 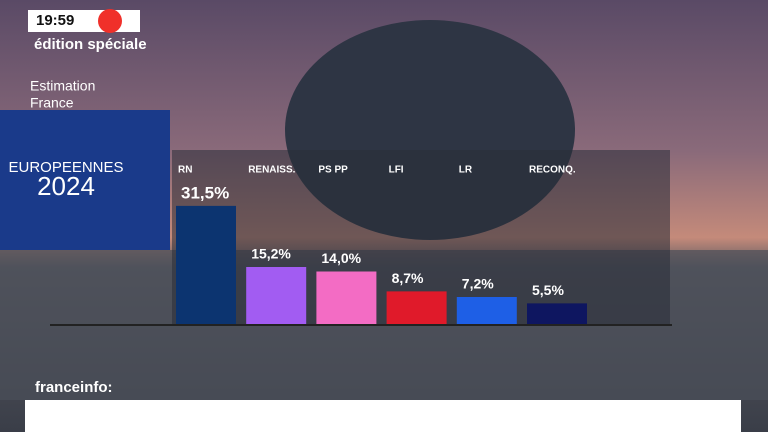 What do you see at coordinates (271, 170) in the screenshot?
I see `category-label: RENAISS.` at bounding box center [271, 170].